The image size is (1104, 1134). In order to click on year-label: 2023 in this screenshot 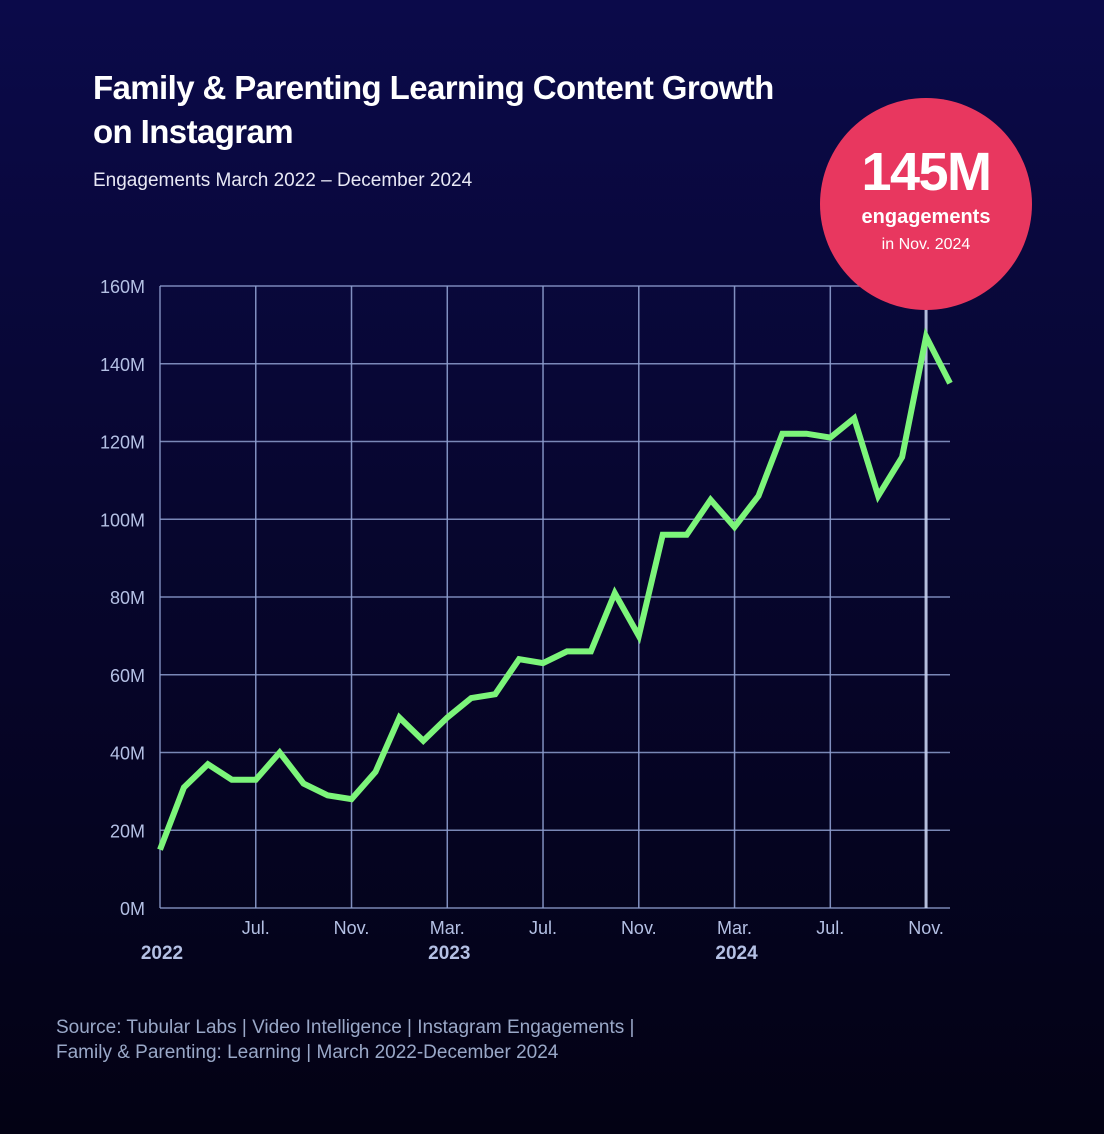, I will do `click(449, 953)`.